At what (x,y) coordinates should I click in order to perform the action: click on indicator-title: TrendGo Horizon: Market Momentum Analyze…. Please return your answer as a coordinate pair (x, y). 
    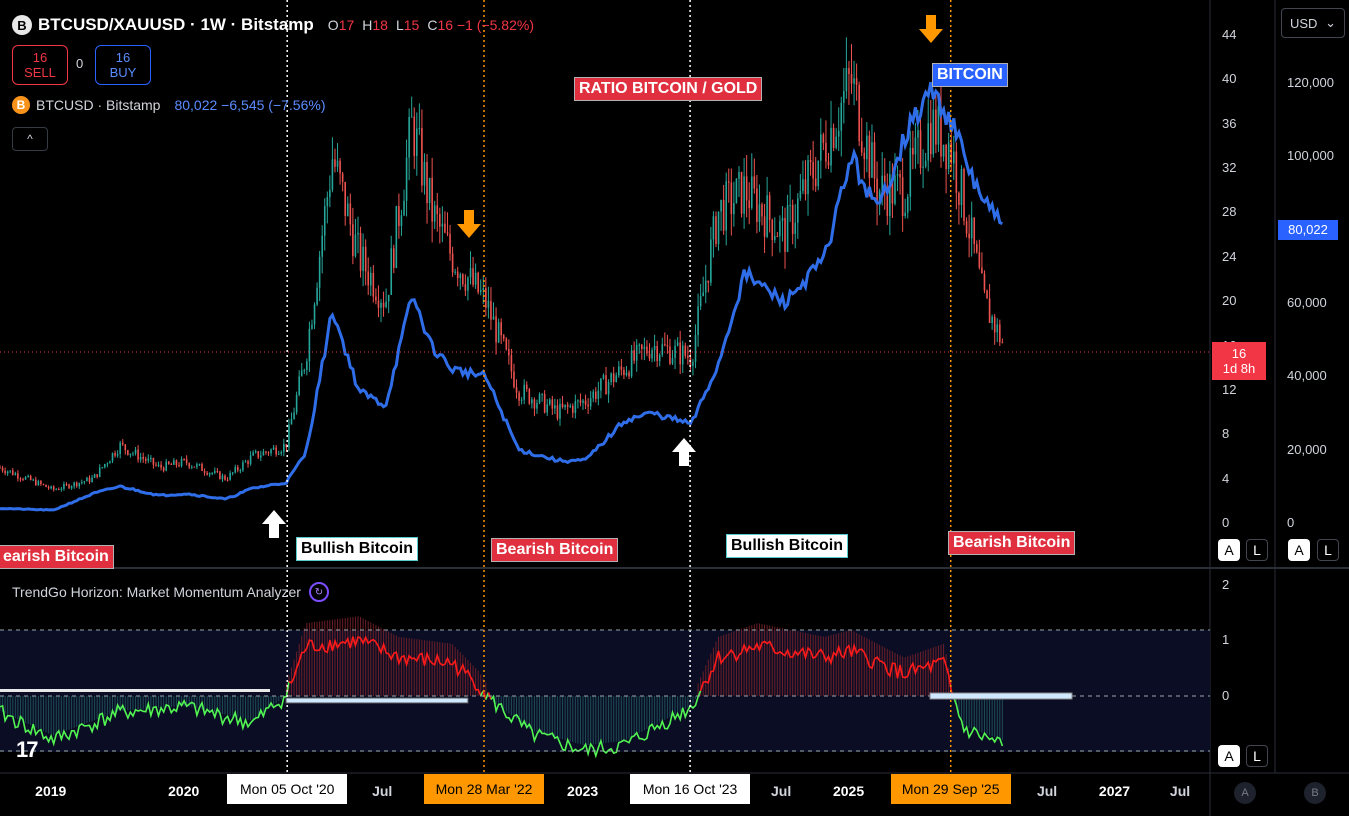
    Looking at the image, I should click on (156, 592).